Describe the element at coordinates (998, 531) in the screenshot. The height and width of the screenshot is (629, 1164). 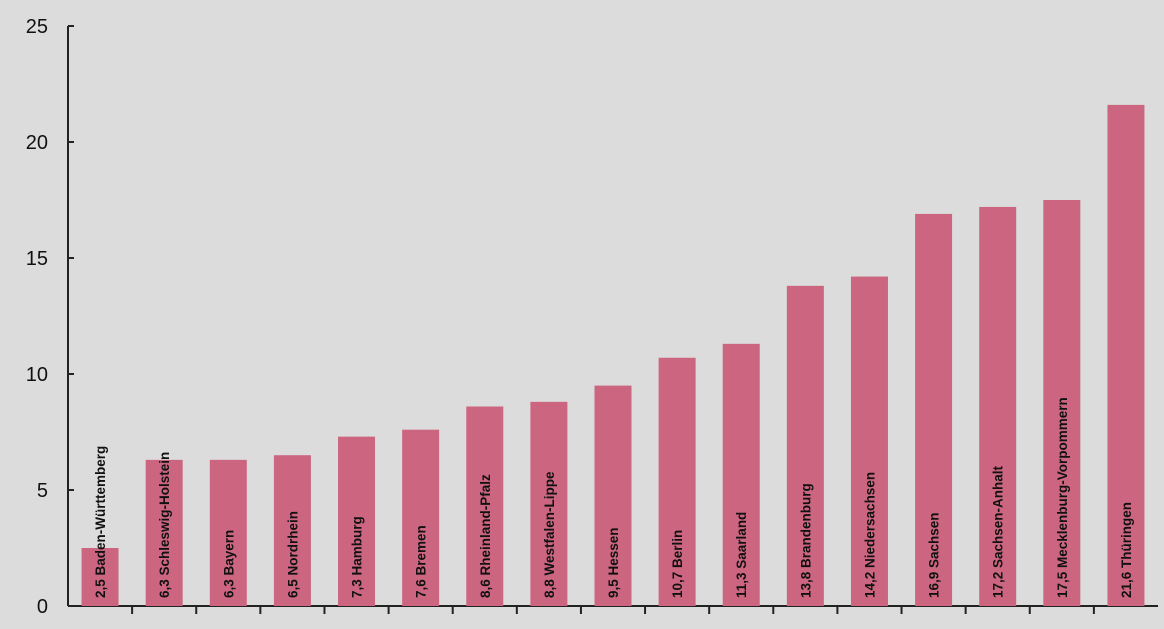
I see `bar-label: 17,2 Sachsen-Anhalt` at that location.